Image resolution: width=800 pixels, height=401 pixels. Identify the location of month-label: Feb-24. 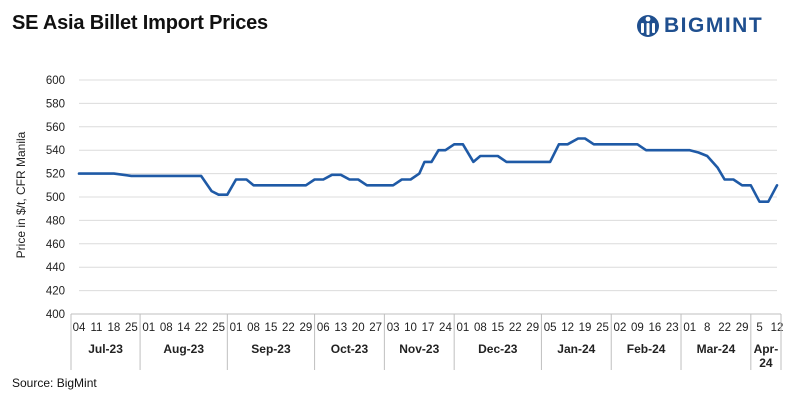
(646, 349).